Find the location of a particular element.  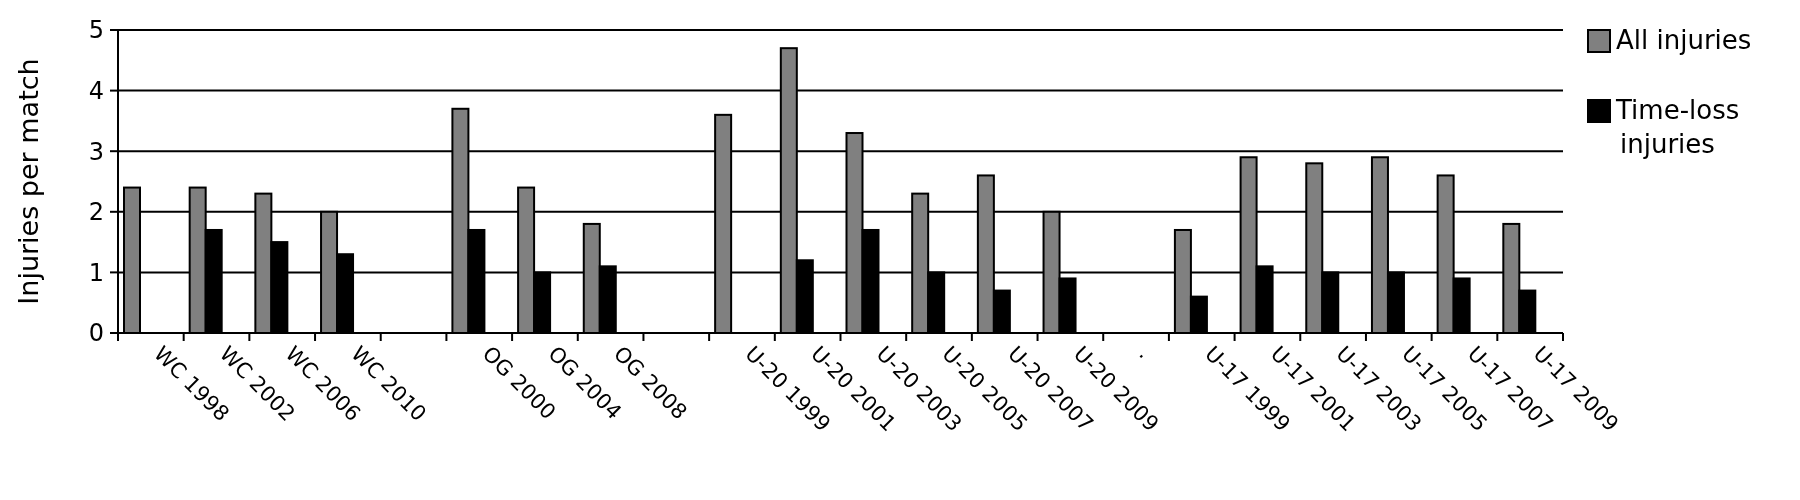

y-tick-label: 4 is located at coordinates (96, 91).